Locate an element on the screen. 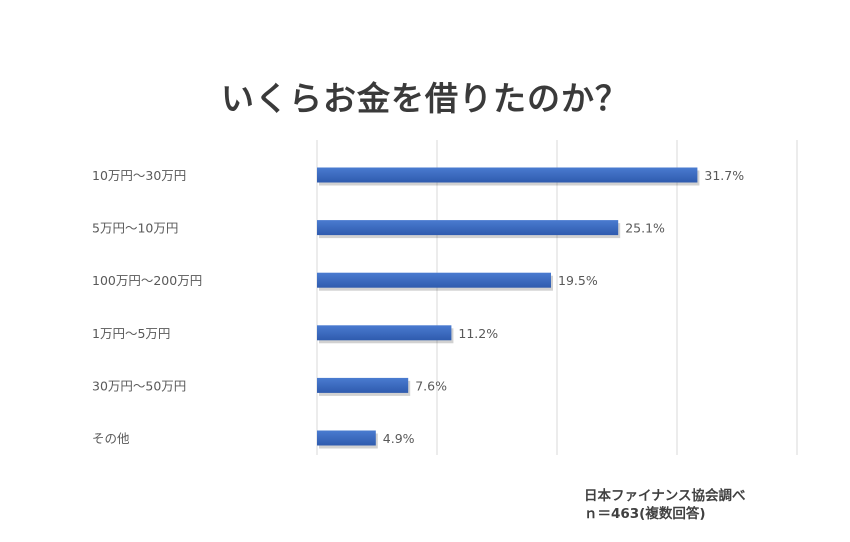 The image size is (850, 542). category-label-0: 10万円～30万円 is located at coordinates (139, 175).